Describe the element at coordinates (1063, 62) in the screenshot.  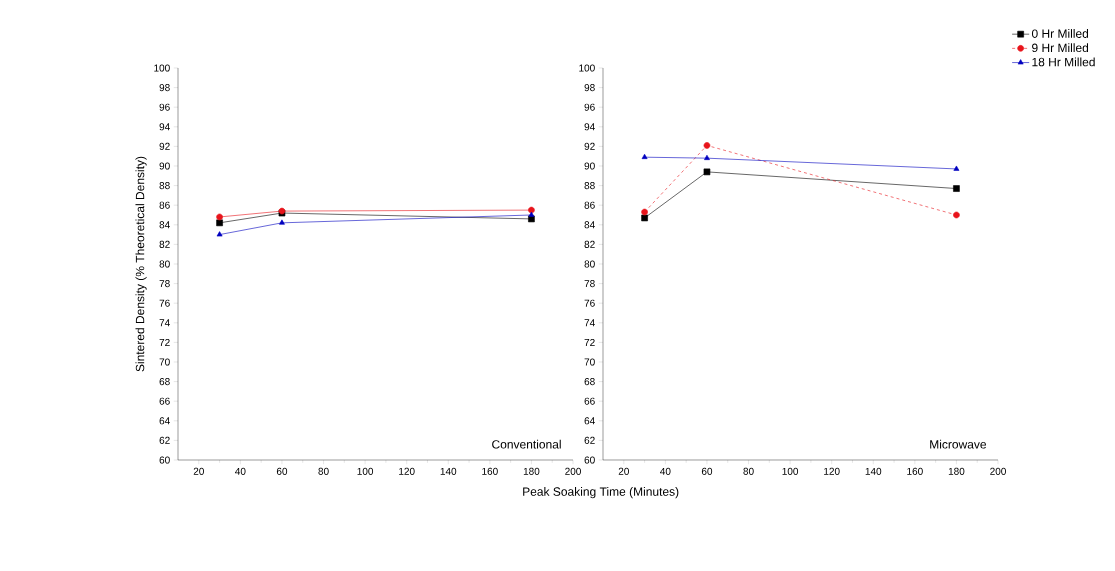
I see `legend-label: 18 Hr Milled` at that location.